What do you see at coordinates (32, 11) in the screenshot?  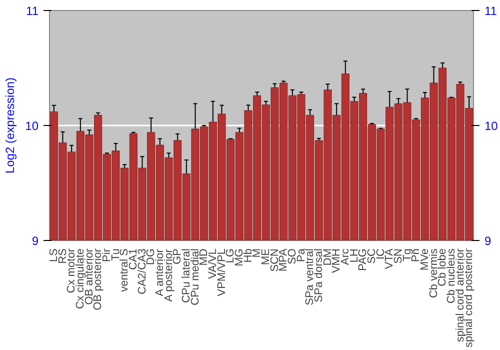 I see `y-tick-label: 11` at bounding box center [32, 11].